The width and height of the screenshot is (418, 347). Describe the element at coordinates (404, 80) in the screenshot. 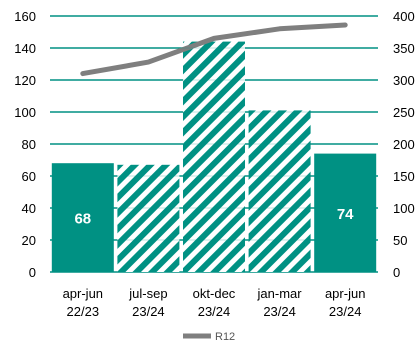

I see `right-tick-label: 300` at that location.